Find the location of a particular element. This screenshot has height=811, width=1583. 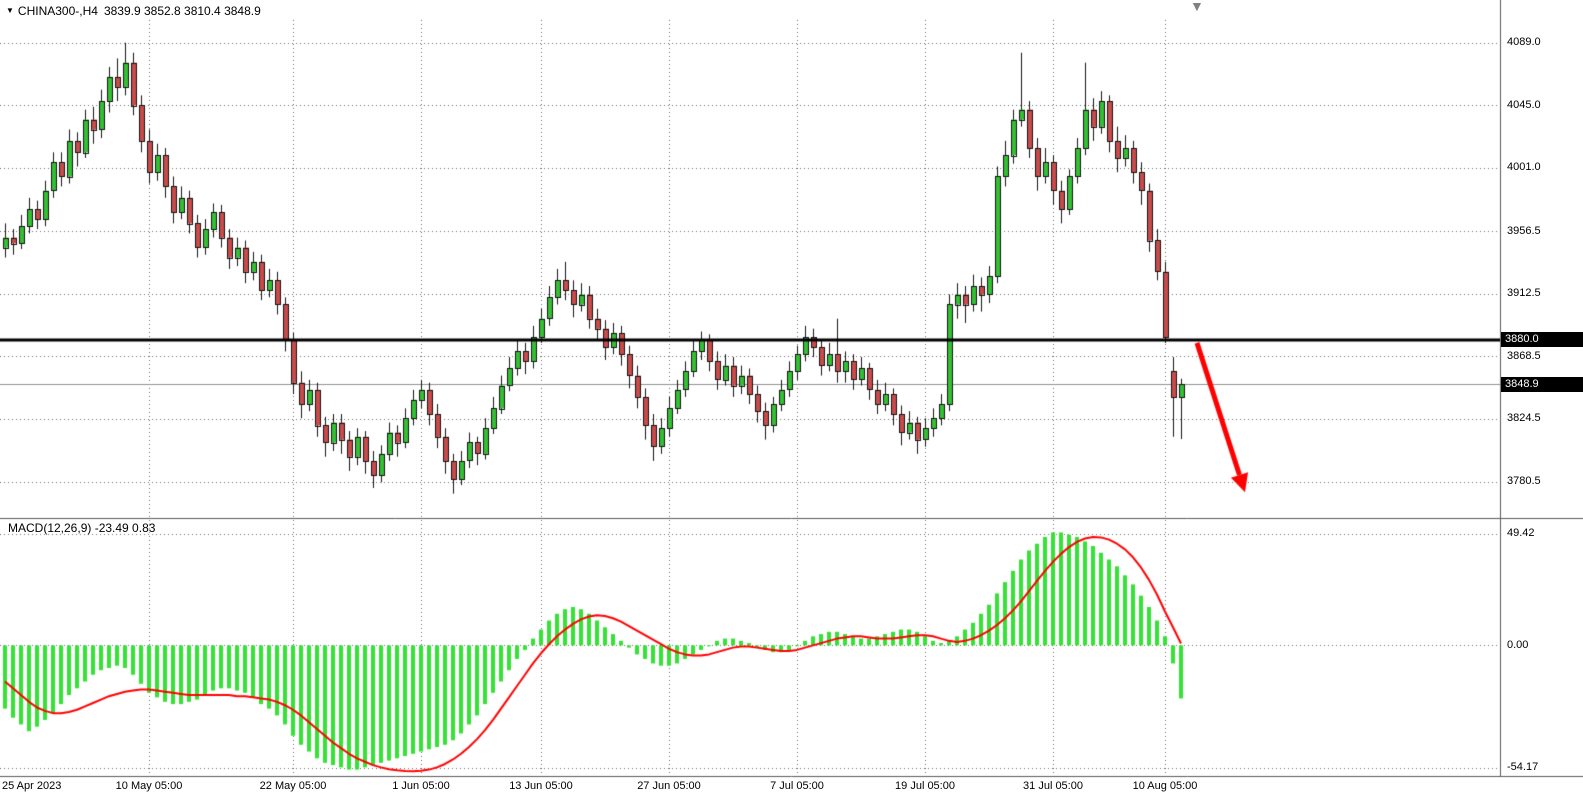

price-tick: 3912.5 is located at coordinates (1524, 293).